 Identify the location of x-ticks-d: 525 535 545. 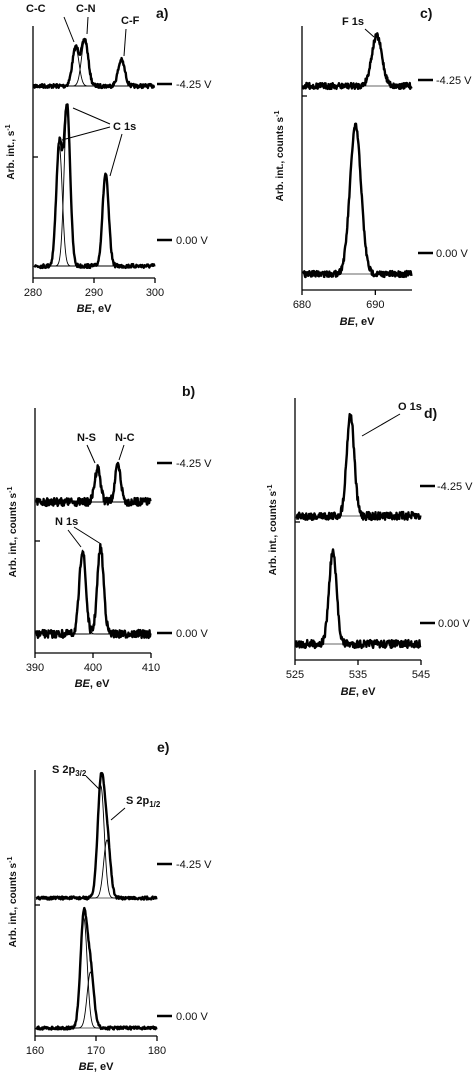
(358, 670).